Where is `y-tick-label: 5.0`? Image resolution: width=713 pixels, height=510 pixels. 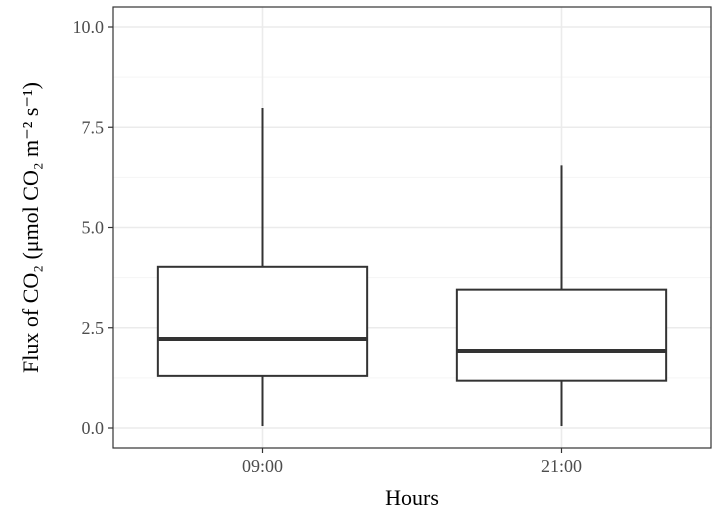 y-tick-label: 5.0 is located at coordinates (93, 228).